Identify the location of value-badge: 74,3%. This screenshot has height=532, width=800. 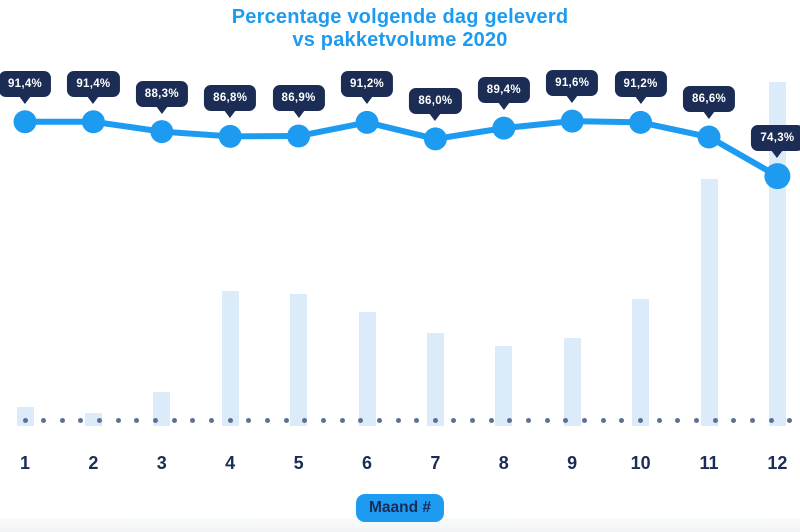
(775, 138).